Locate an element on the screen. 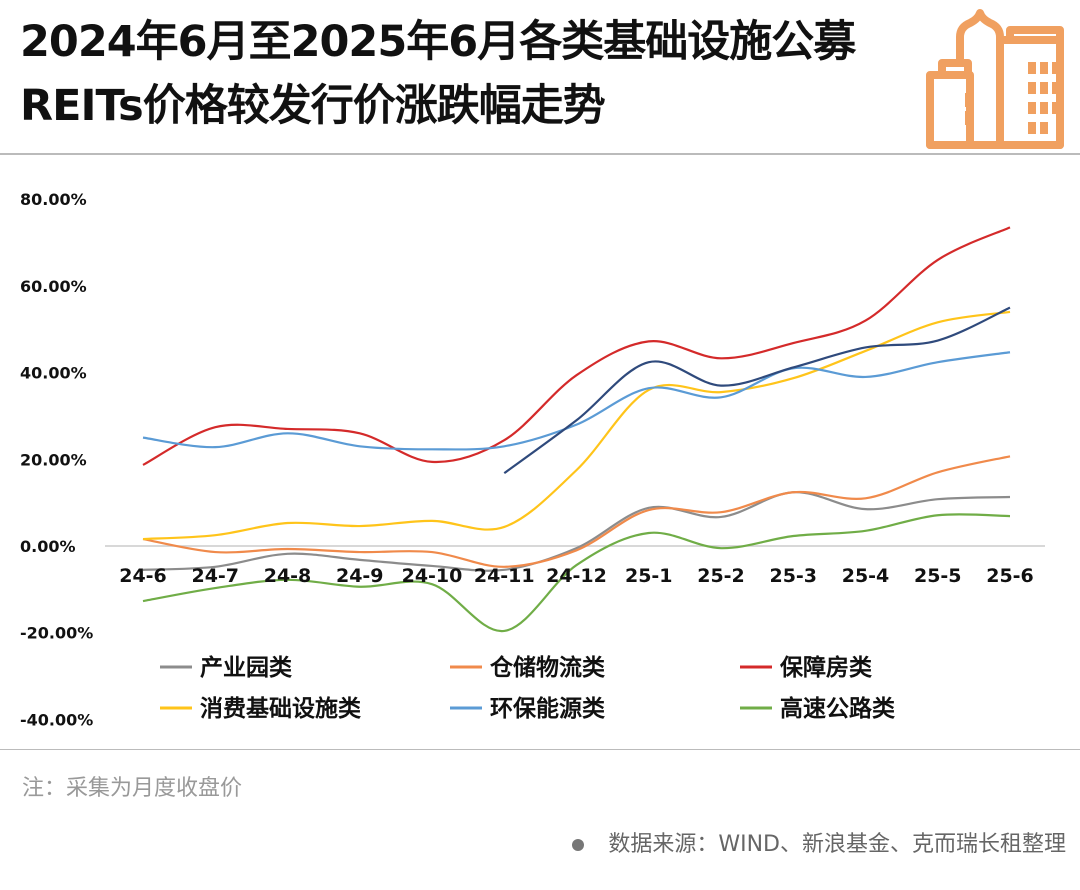 The width and height of the screenshot is (1080, 890). legend-label: 保障房类 is located at coordinates (825, 667).